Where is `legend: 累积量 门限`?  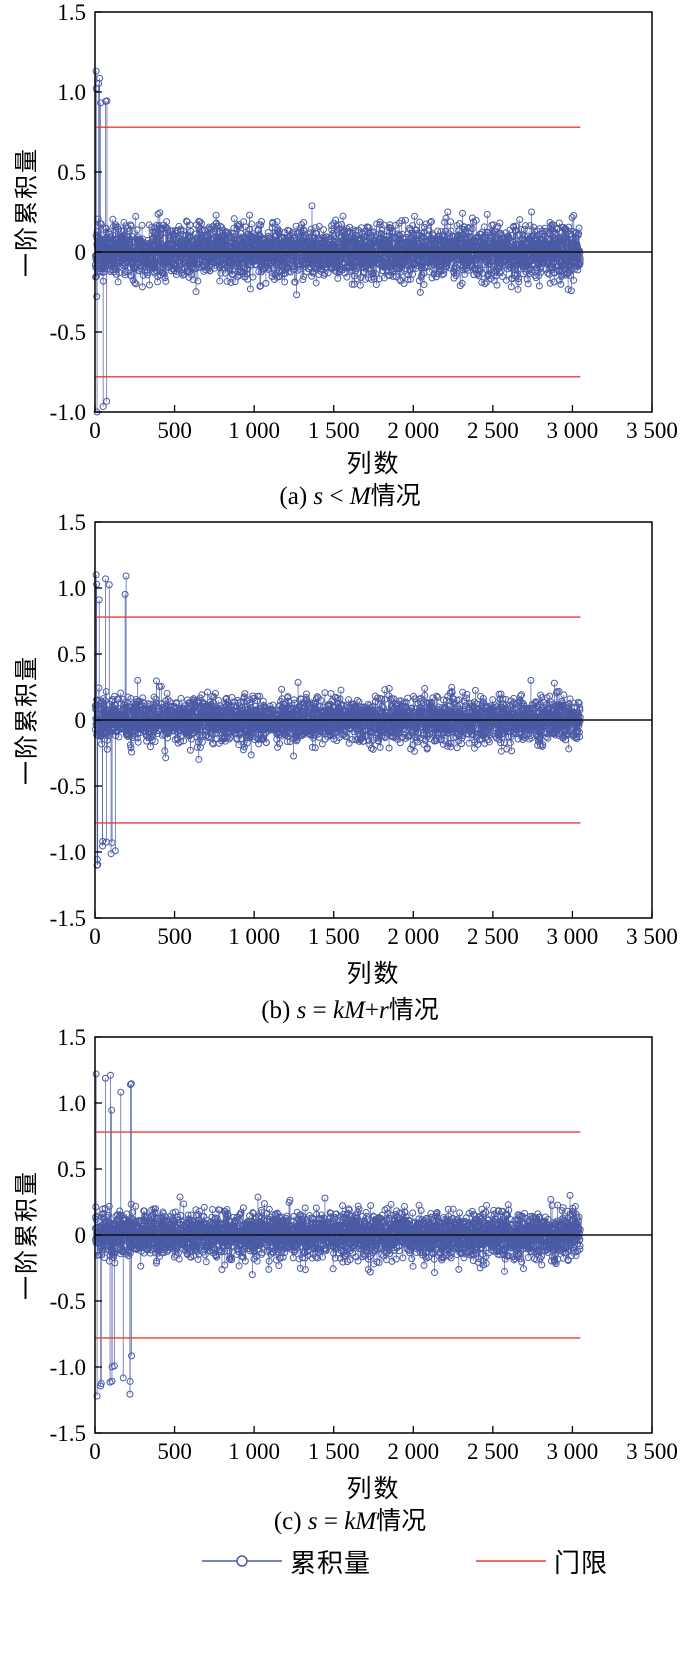 legend: 累积量 门限 is located at coordinates (377, 1561).